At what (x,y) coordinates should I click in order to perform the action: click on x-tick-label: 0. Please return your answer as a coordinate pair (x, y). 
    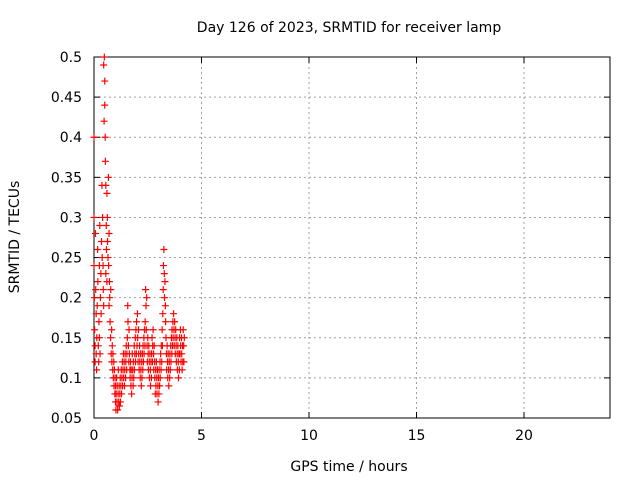
    Looking at the image, I should click on (94, 436).